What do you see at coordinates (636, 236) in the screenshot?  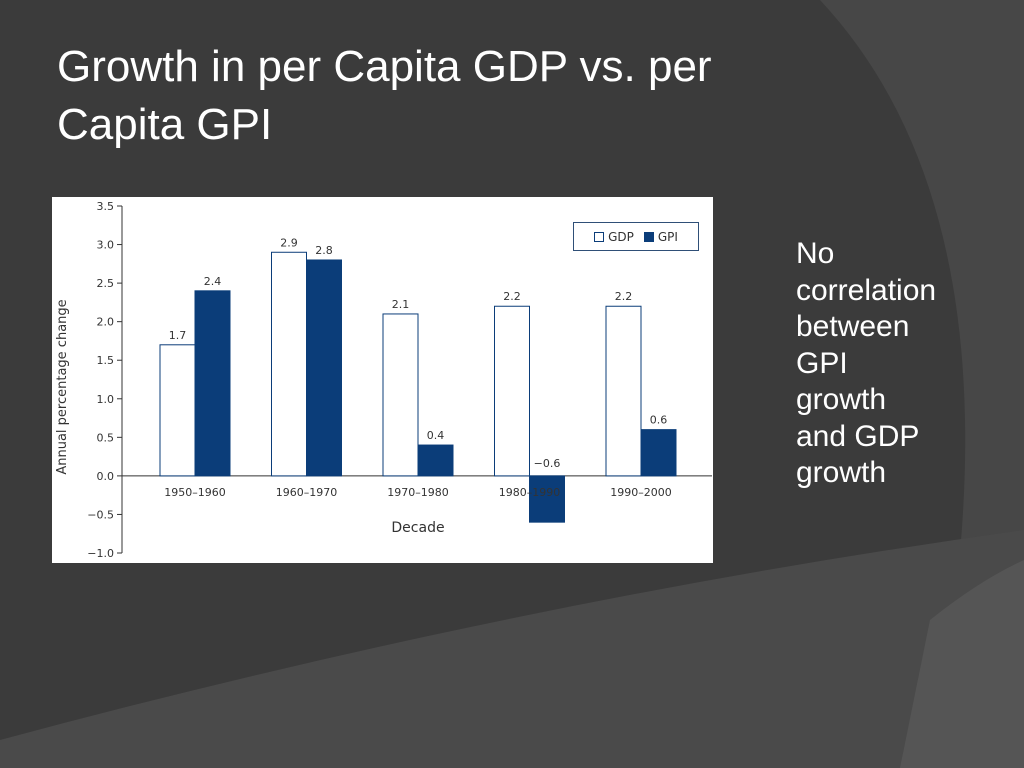 I see `chart-legend: GDP GPI` at bounding box center [636, 236].